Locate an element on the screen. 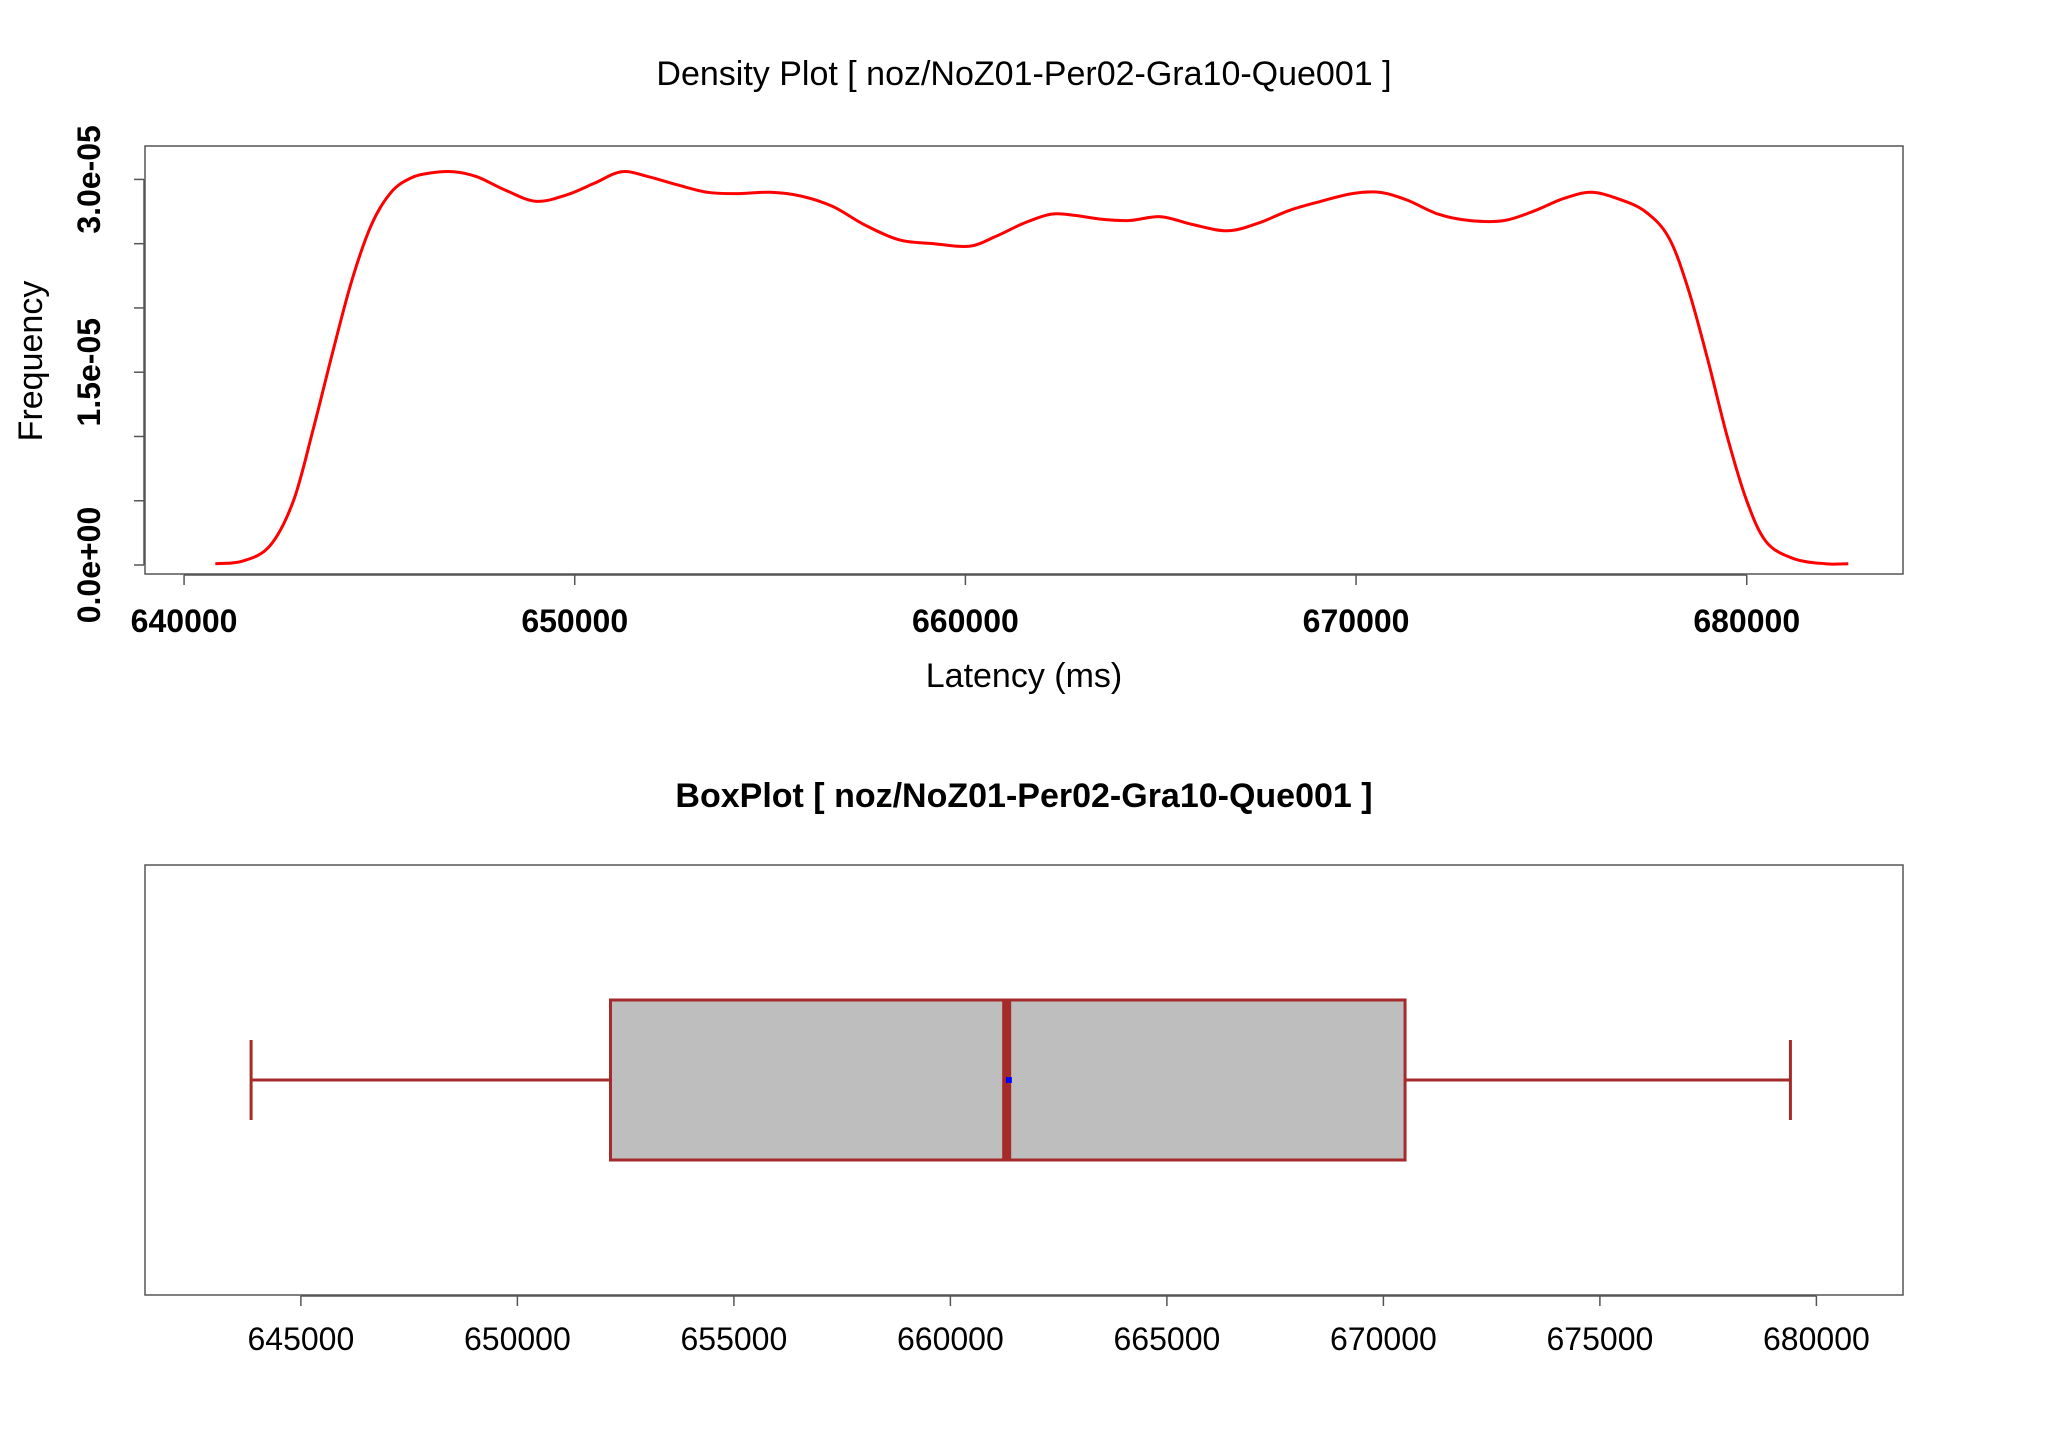 Image resolution: width=2048 pixels, height=1440 pixels. box-x-tick-label: 650000 is located at coordinates (517, 1339).